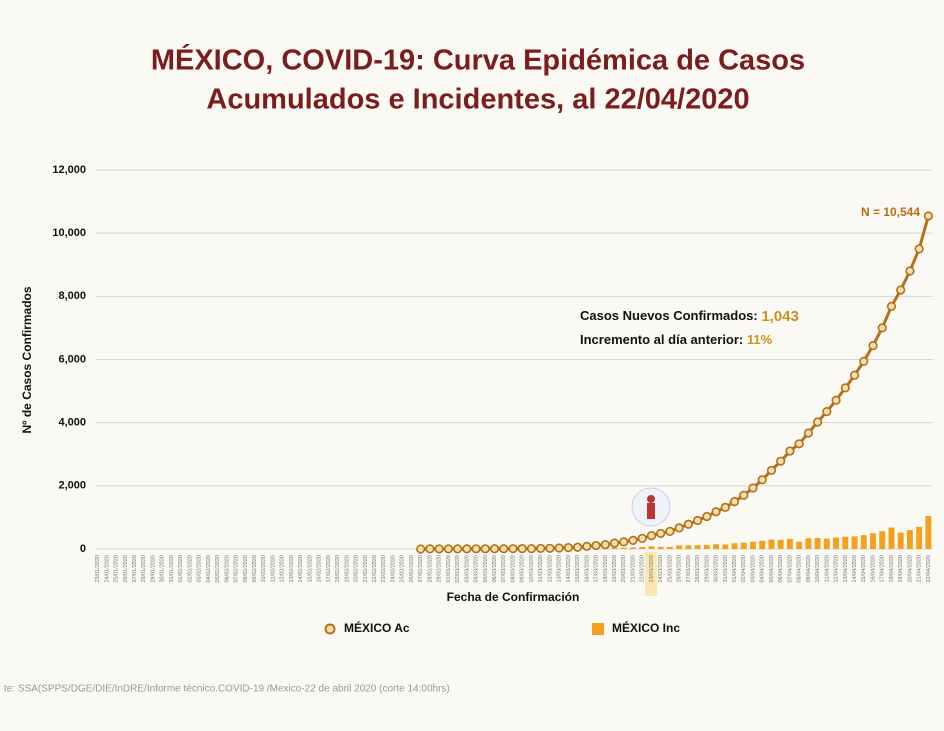  Describe the element at coordinates (689, 569) in the screenshot. I see `x-tick-label: 27/03/2020` at that location.